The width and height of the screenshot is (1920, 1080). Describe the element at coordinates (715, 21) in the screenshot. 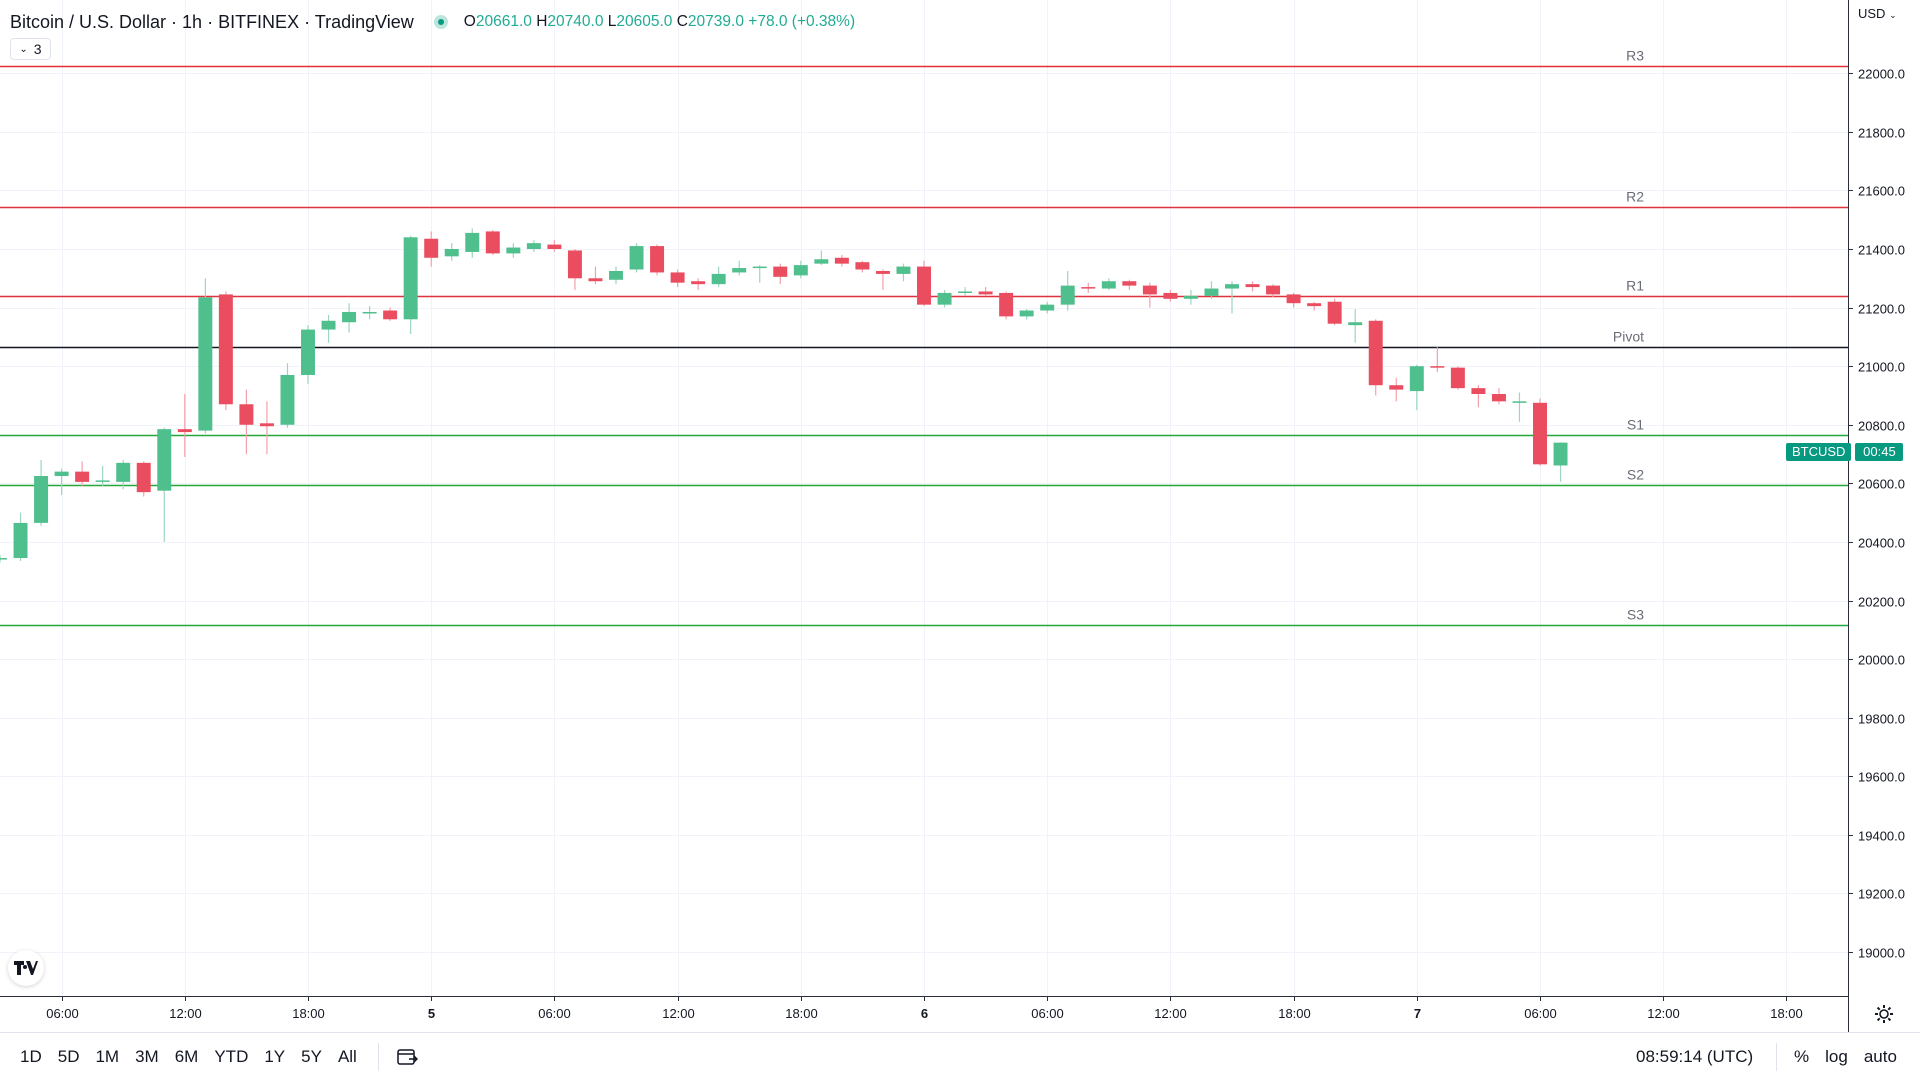

I see `close-value: 20739.0` at that location.